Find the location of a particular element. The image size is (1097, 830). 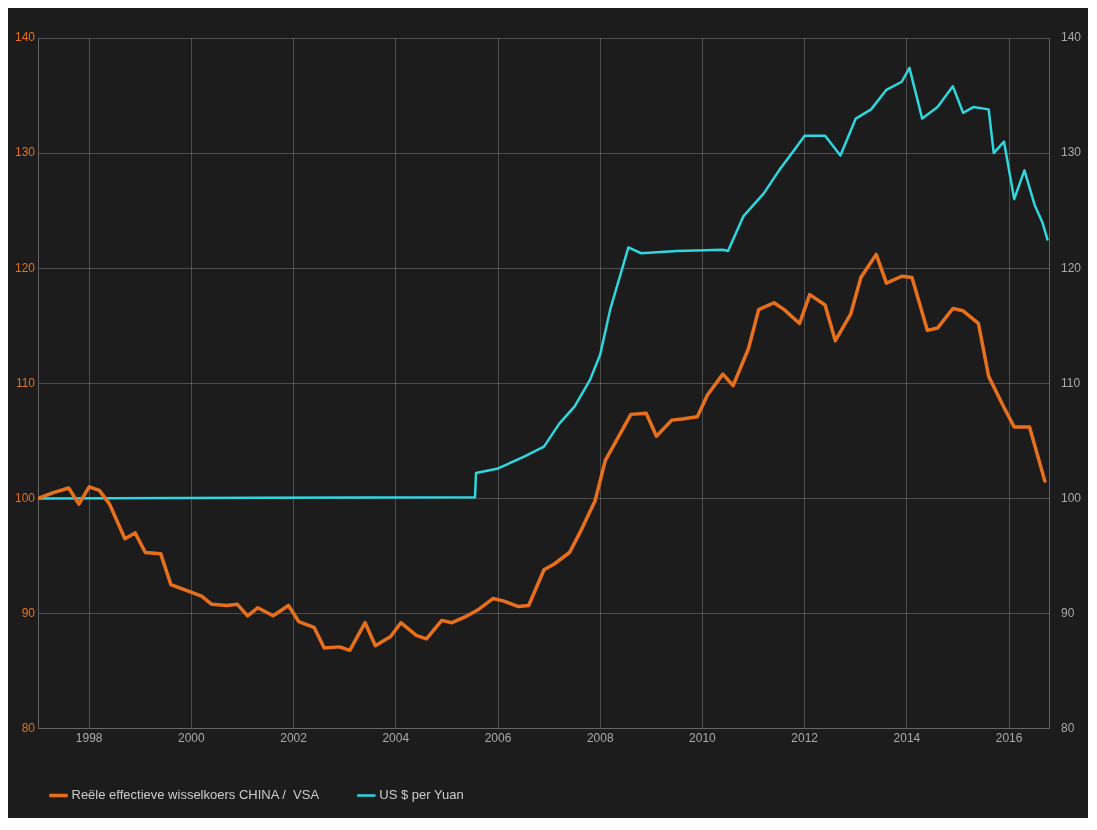

y2-tick-label: 140 is located at coordinates (1071, 37).